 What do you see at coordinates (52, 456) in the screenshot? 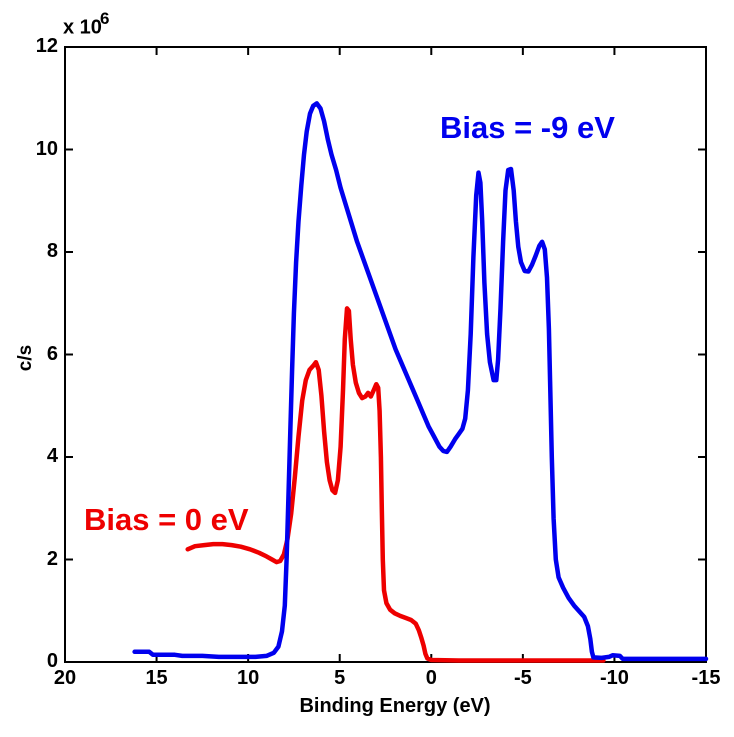
I see `y-tick-label: 4` at bounding box center [52, 456].